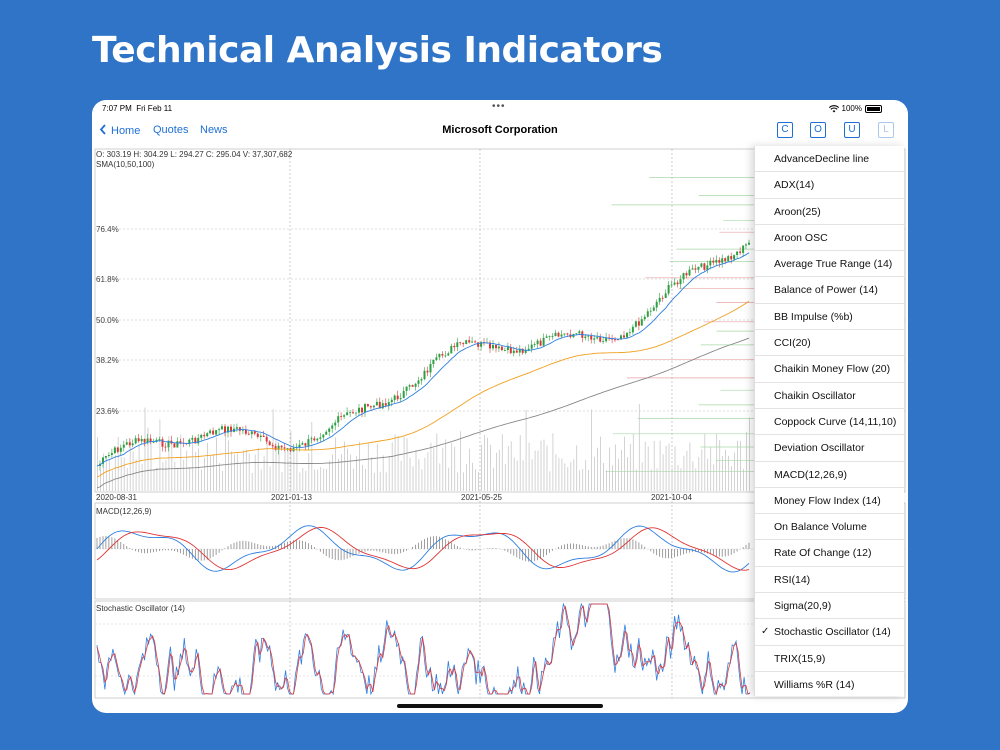 The image size is (1000, 750). I want to click on home-indicator, so click(500, 706).